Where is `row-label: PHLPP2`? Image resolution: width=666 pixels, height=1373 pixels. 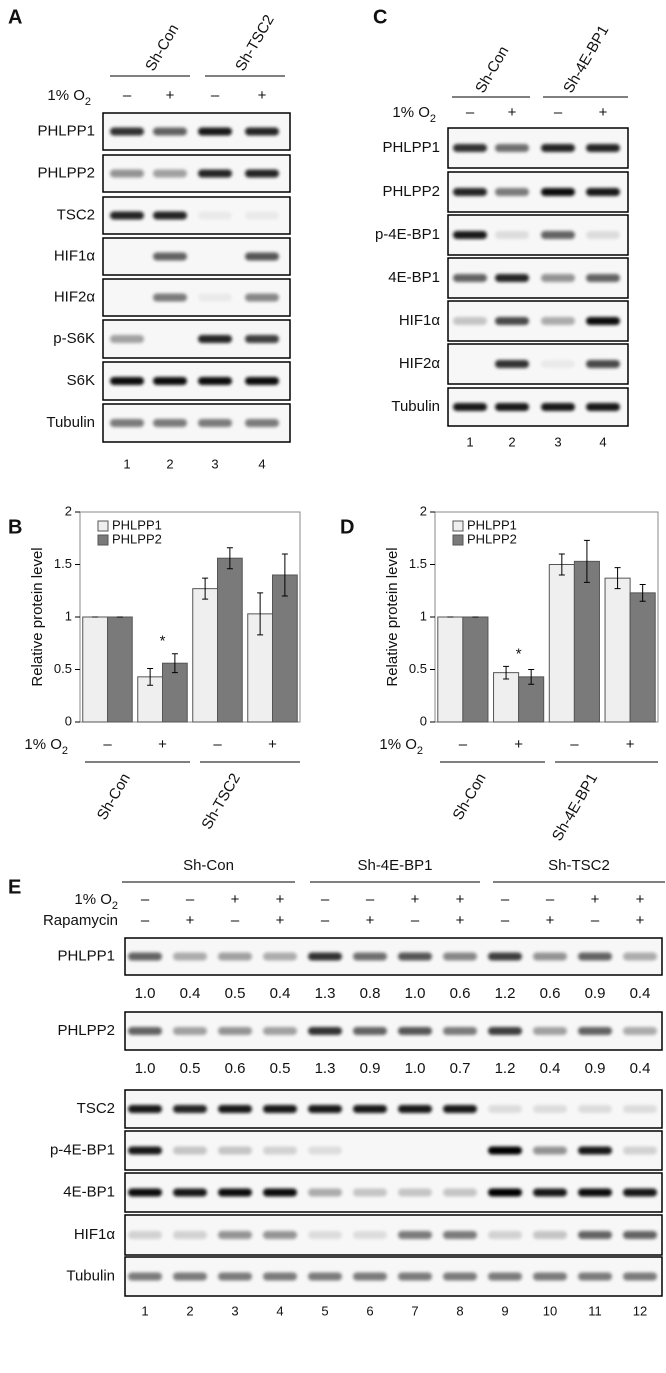
row-label: PHLPP2 is located at coordinates (411, 191).